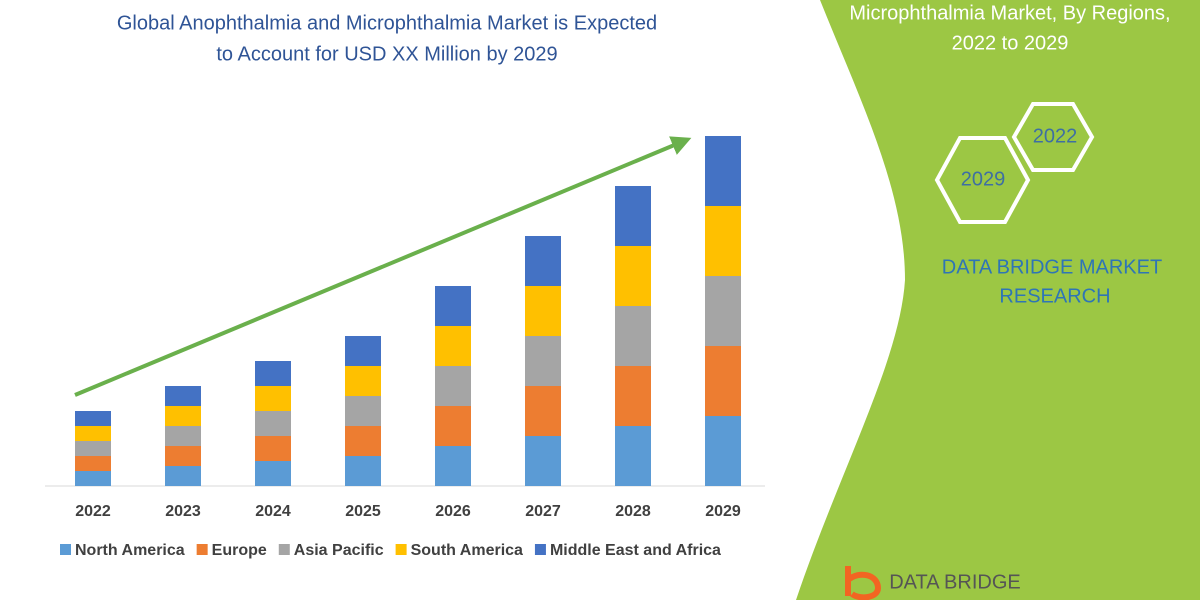  I want to click on x-tick-label: 2024, so click(273, 511).